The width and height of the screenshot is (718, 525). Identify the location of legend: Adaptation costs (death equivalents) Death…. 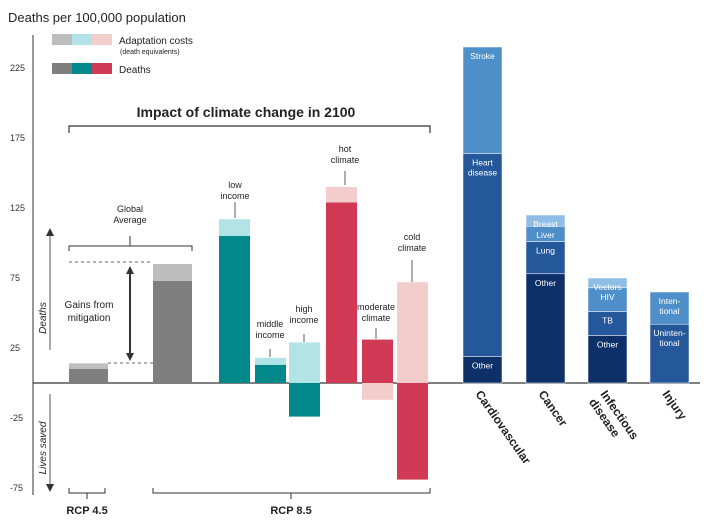
(122, 55).